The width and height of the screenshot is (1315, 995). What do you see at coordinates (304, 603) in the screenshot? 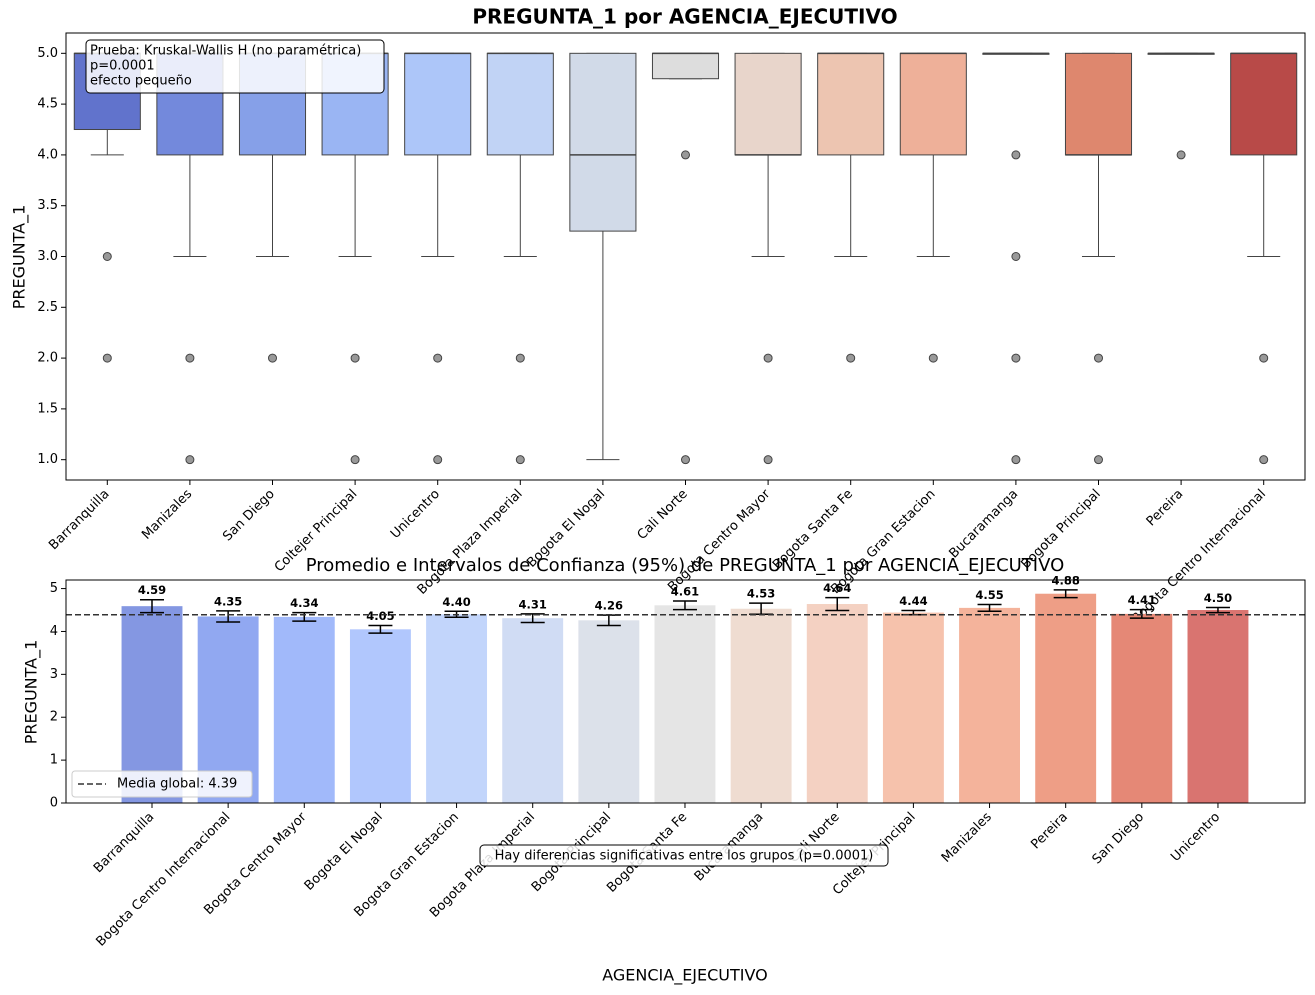
I see `value-label: 4.34` at bounding box center [304, 603].